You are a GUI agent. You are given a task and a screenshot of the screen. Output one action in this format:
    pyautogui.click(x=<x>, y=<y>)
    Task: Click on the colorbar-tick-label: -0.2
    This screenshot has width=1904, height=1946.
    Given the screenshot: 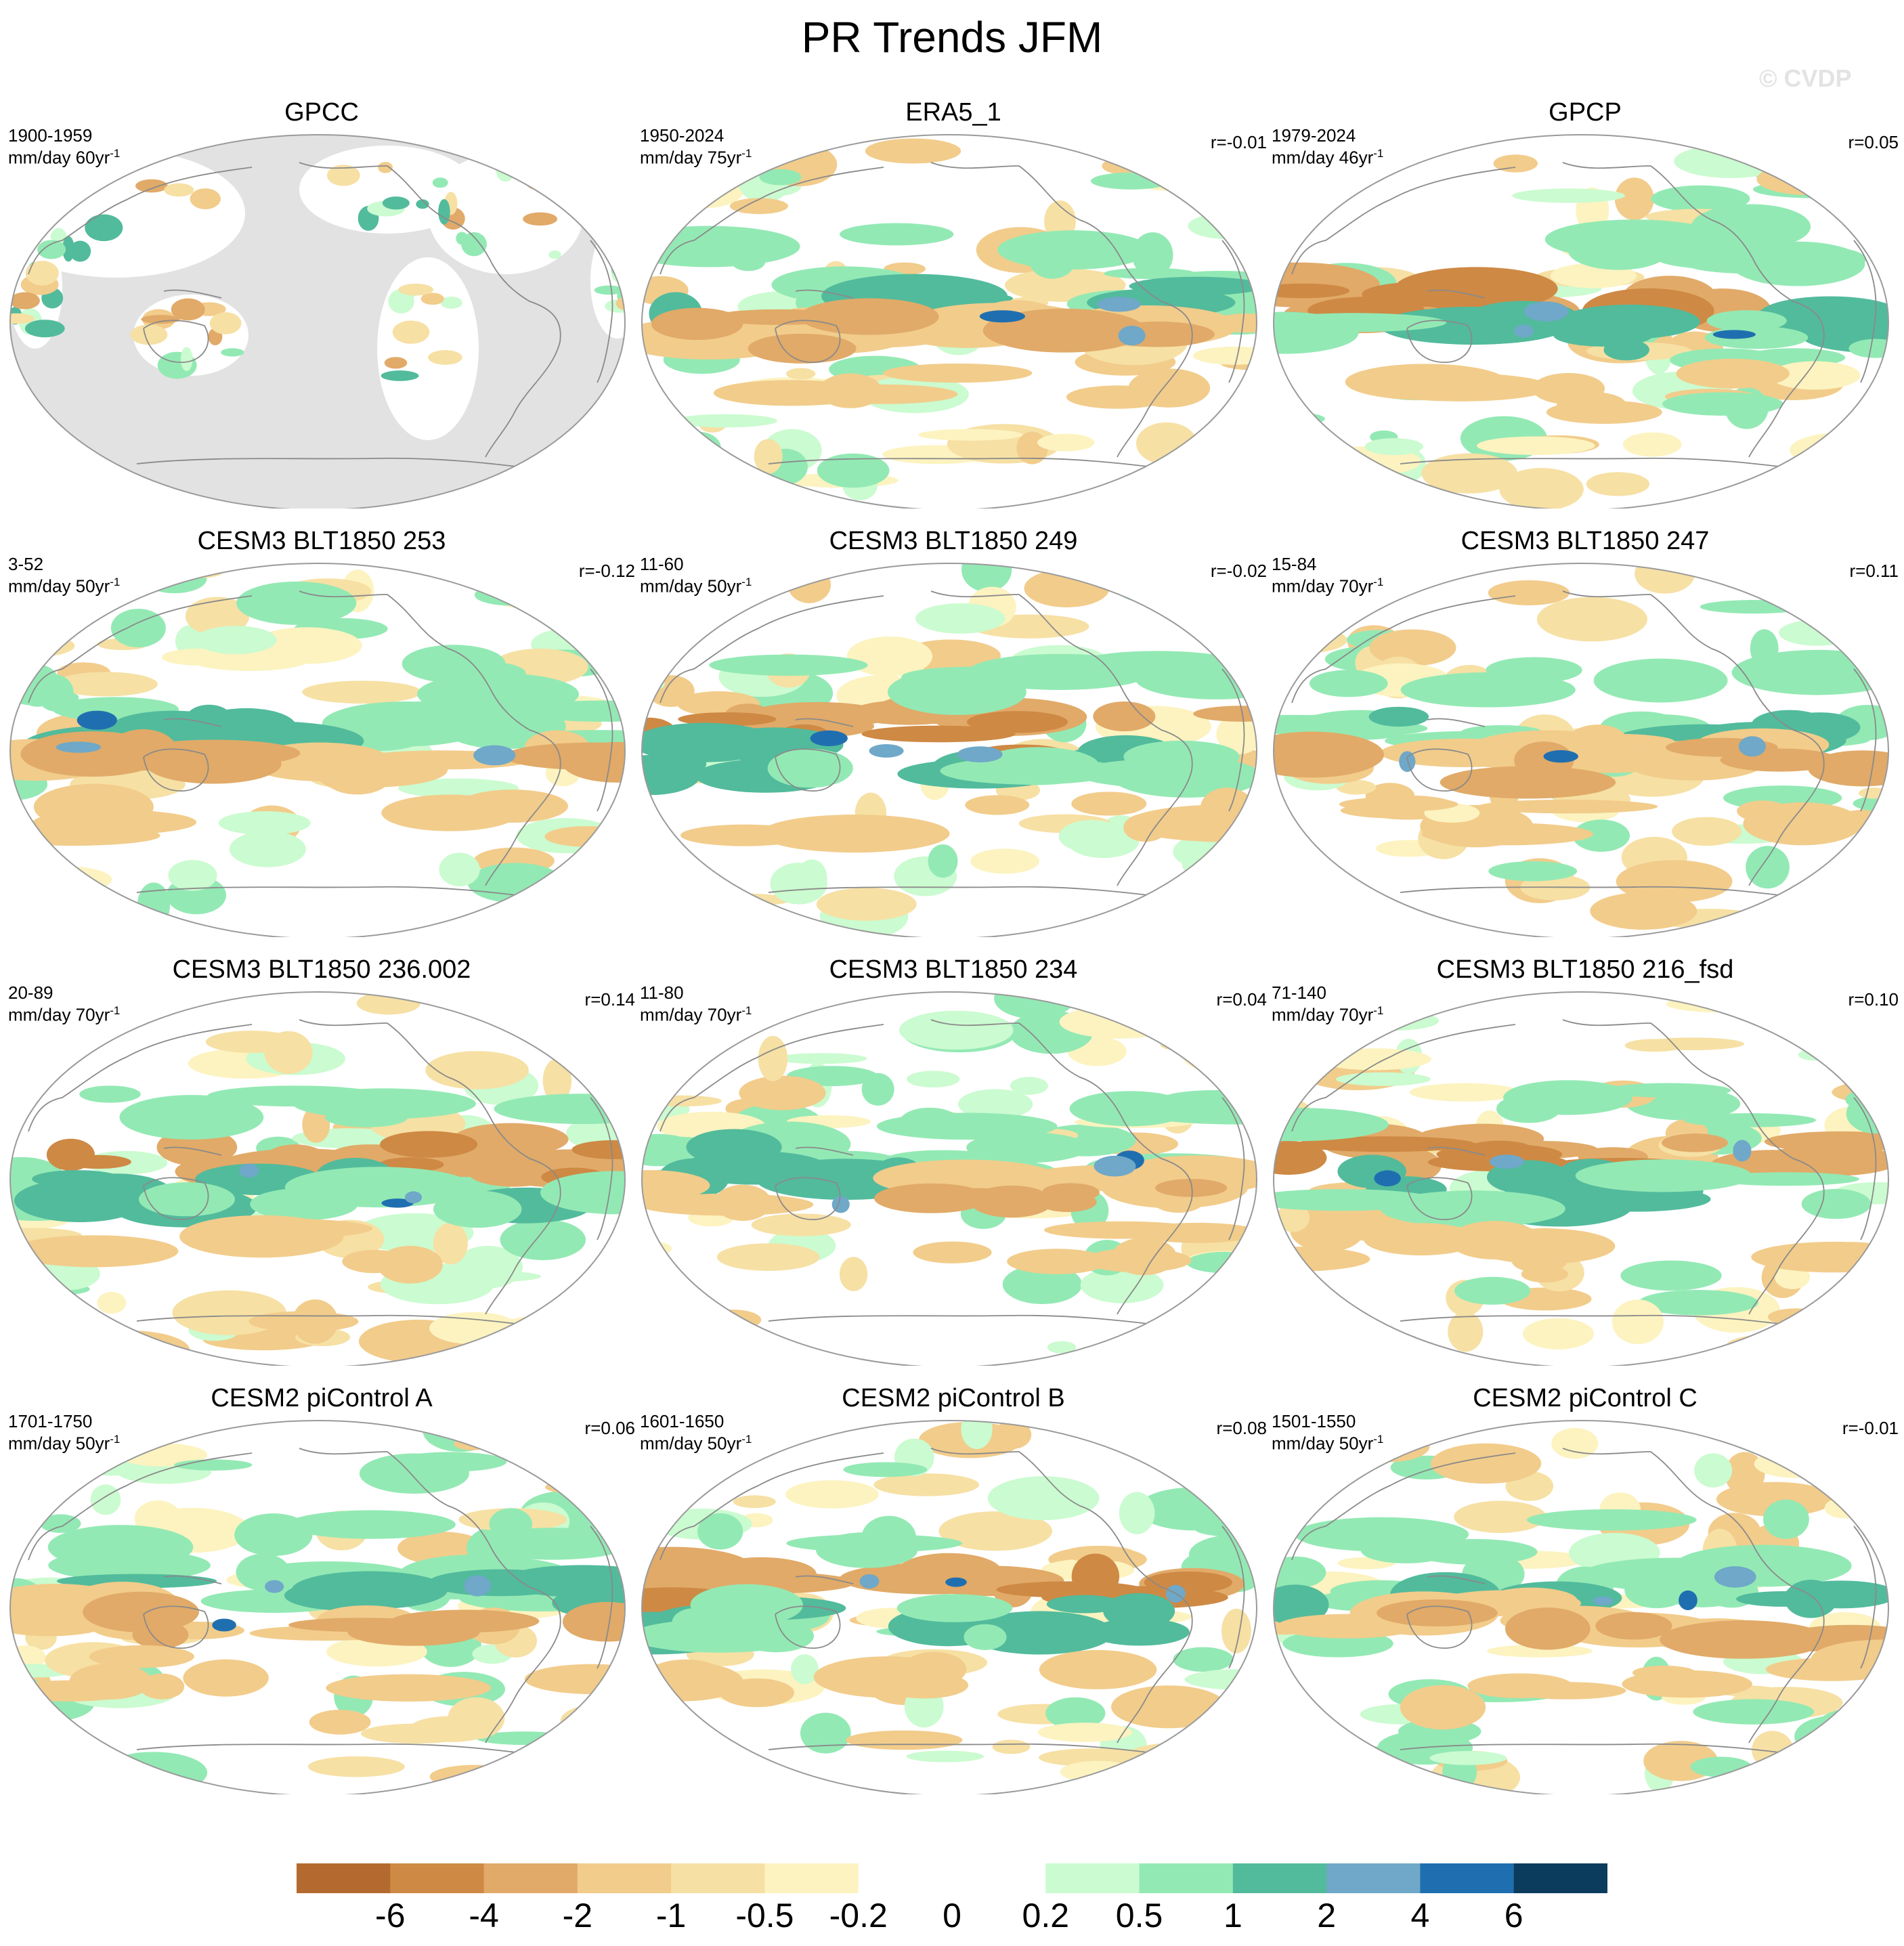 What is the action you would take?
    pyautogui.click(x=859, y=1915)
    